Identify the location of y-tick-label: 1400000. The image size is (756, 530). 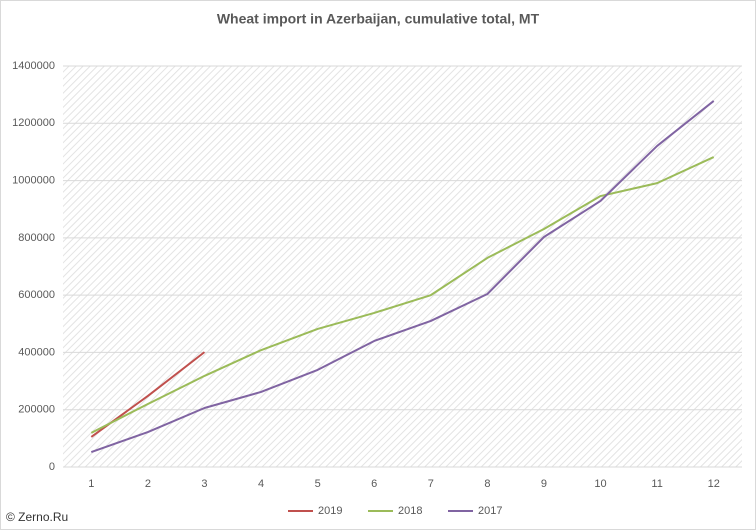
(33, 66).